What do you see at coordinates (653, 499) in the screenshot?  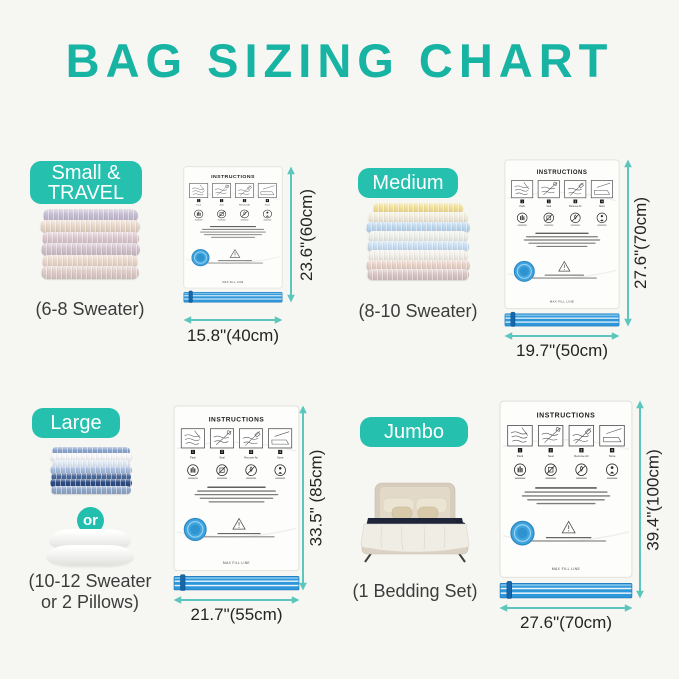 I see `height-dimension-label: 39.4"(100cm)` at bounding box center [653, 499].